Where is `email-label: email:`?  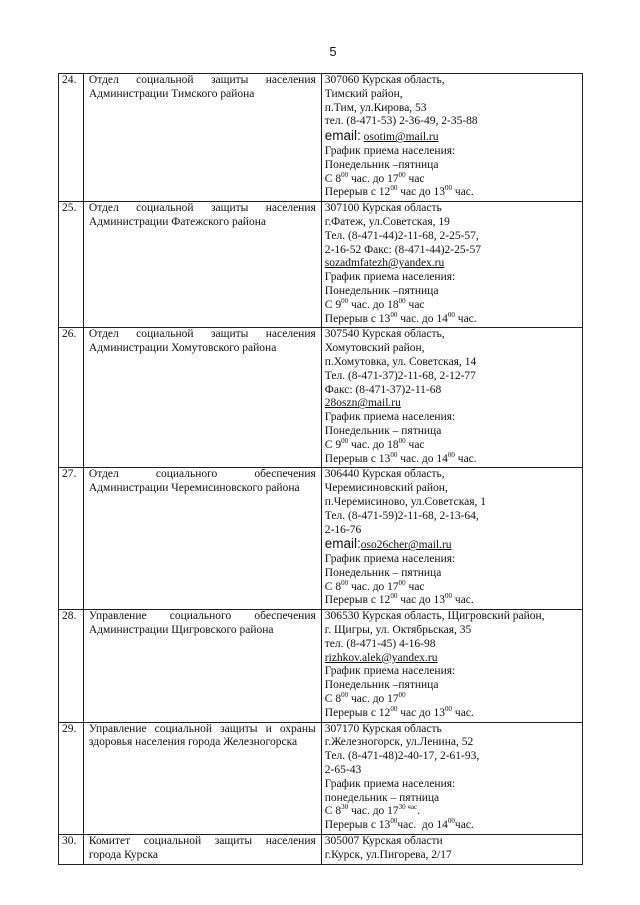 email-label: email: is located at coordinates (342, 136).